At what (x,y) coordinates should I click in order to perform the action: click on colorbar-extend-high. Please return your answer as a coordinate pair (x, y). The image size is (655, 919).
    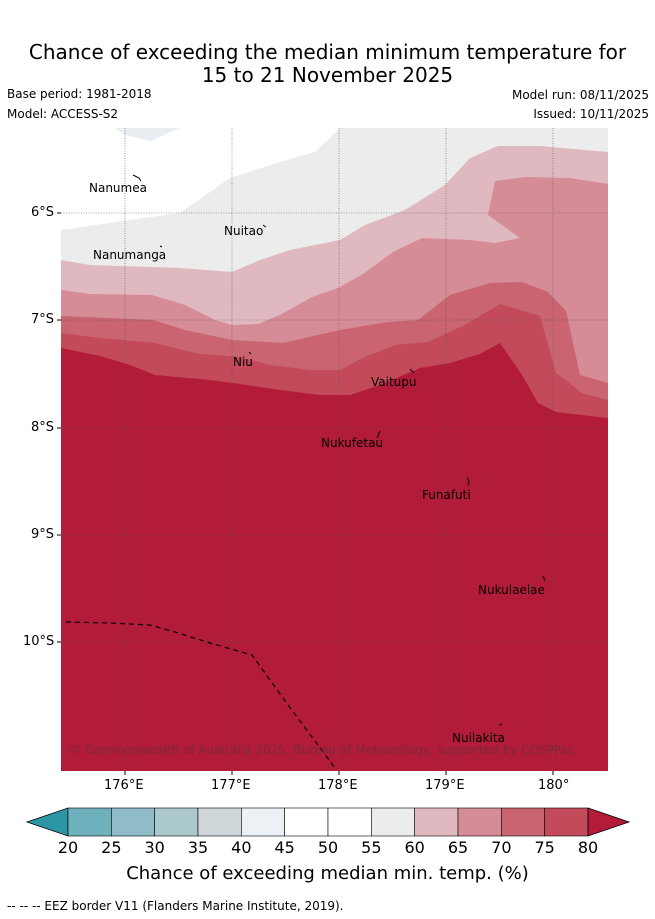
    Looking at the image, I should click on (609, 822).